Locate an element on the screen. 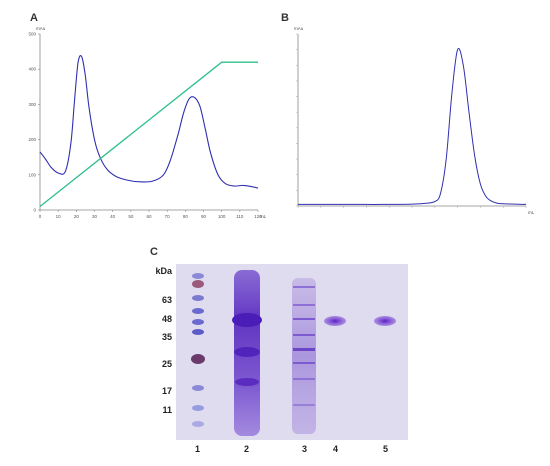 This screenshot has height=466, width=550. marker-label: 35 is located at coordinates (166, 337).